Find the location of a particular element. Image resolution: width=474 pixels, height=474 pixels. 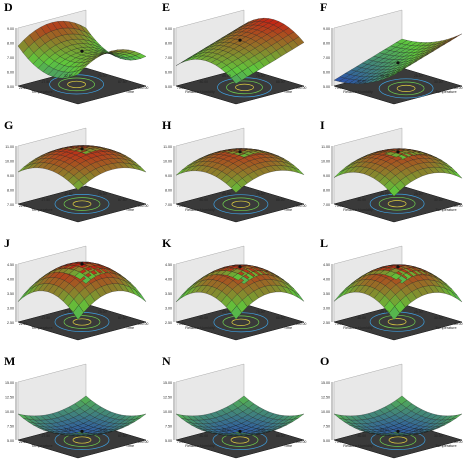

panel-letter: J is located at coordinates (7, 243).